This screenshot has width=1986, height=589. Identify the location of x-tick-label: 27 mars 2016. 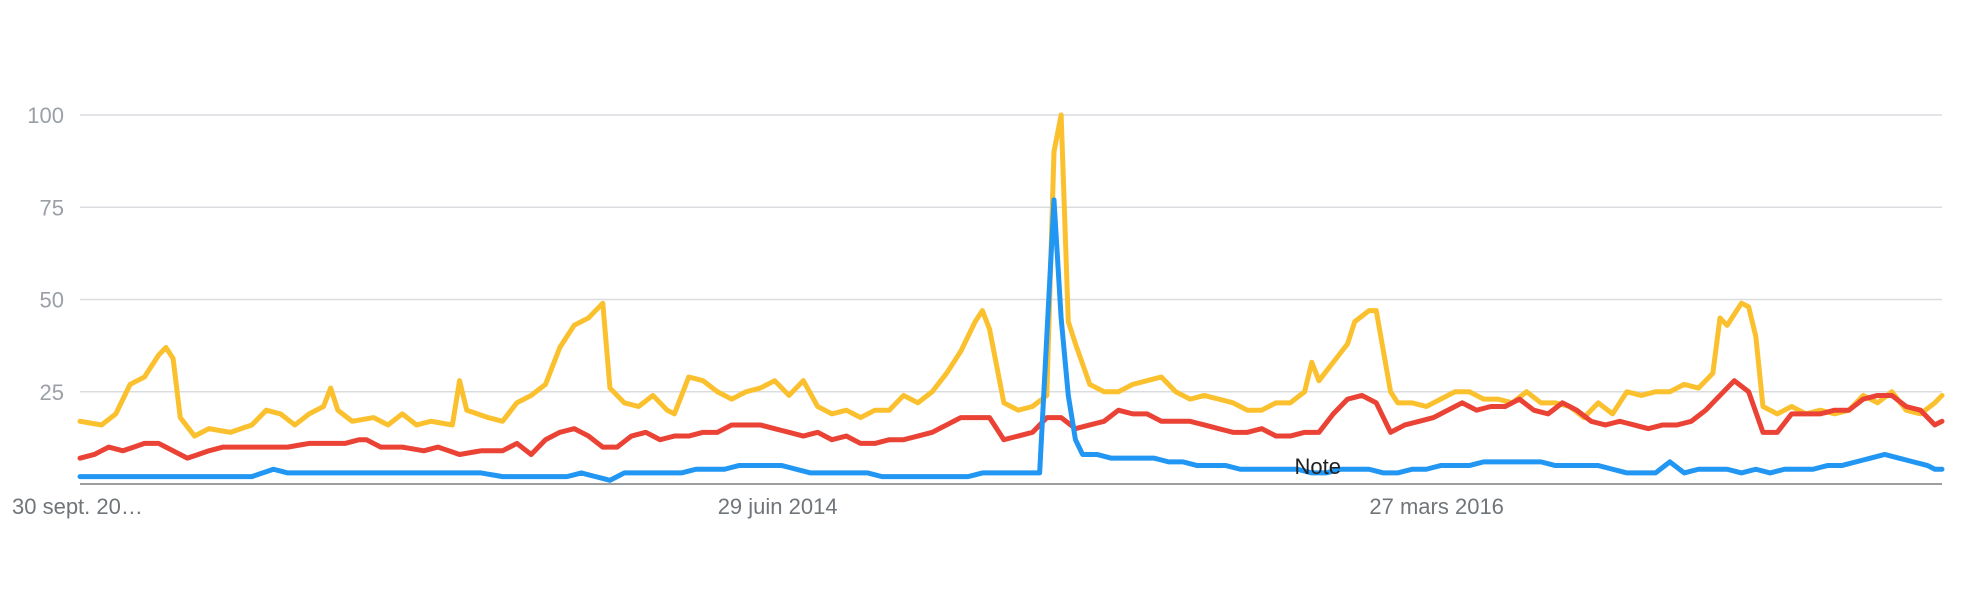
(1436, 506).